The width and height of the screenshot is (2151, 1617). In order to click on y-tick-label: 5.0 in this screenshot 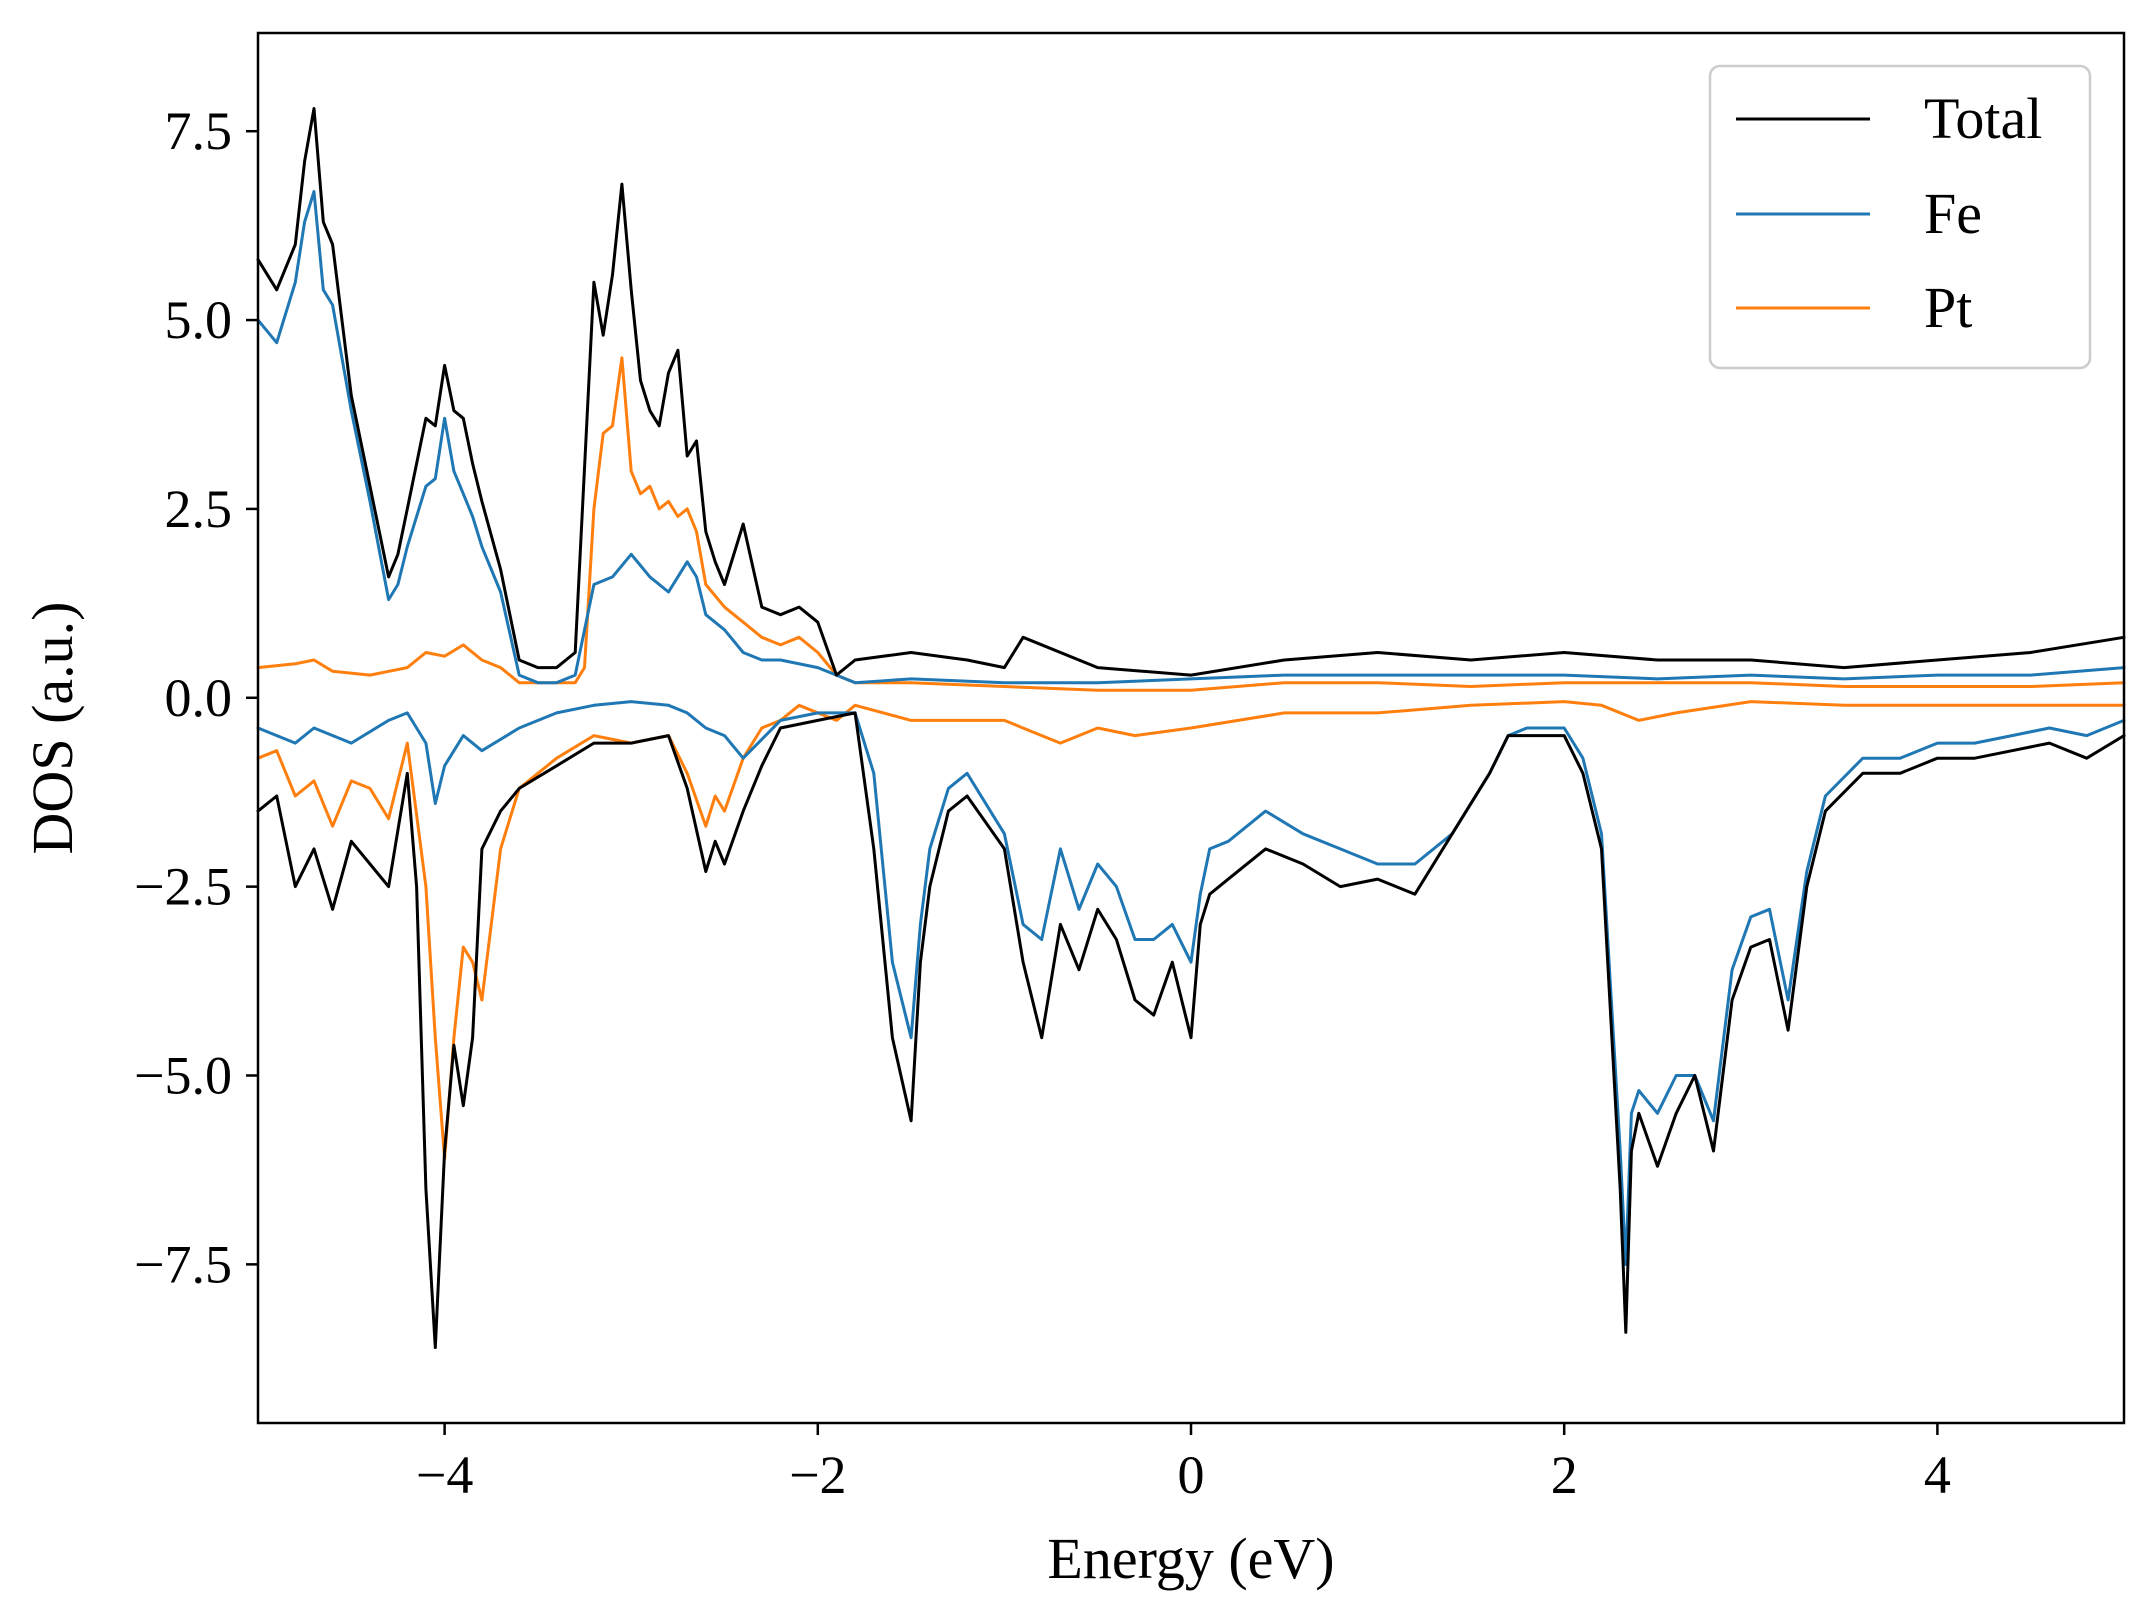, I will do `click(199, 320)`.